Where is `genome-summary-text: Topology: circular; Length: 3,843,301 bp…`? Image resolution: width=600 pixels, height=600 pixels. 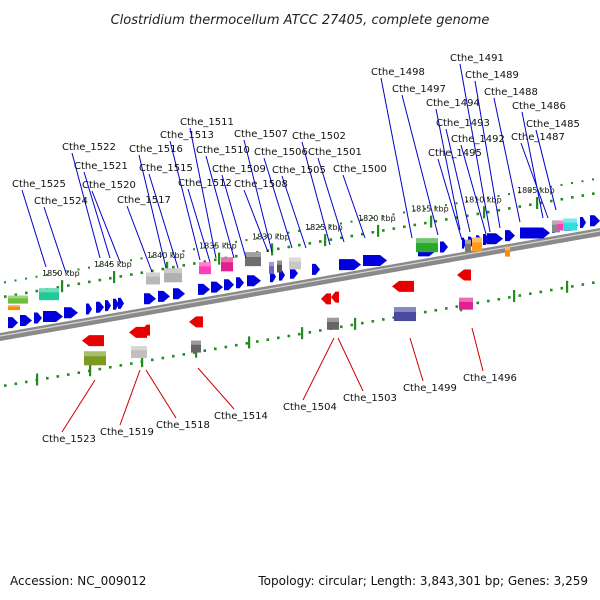
genome-summary-text: Topology: circular; Length: 3,843,301 bp… is located at coordinates (423, 581).